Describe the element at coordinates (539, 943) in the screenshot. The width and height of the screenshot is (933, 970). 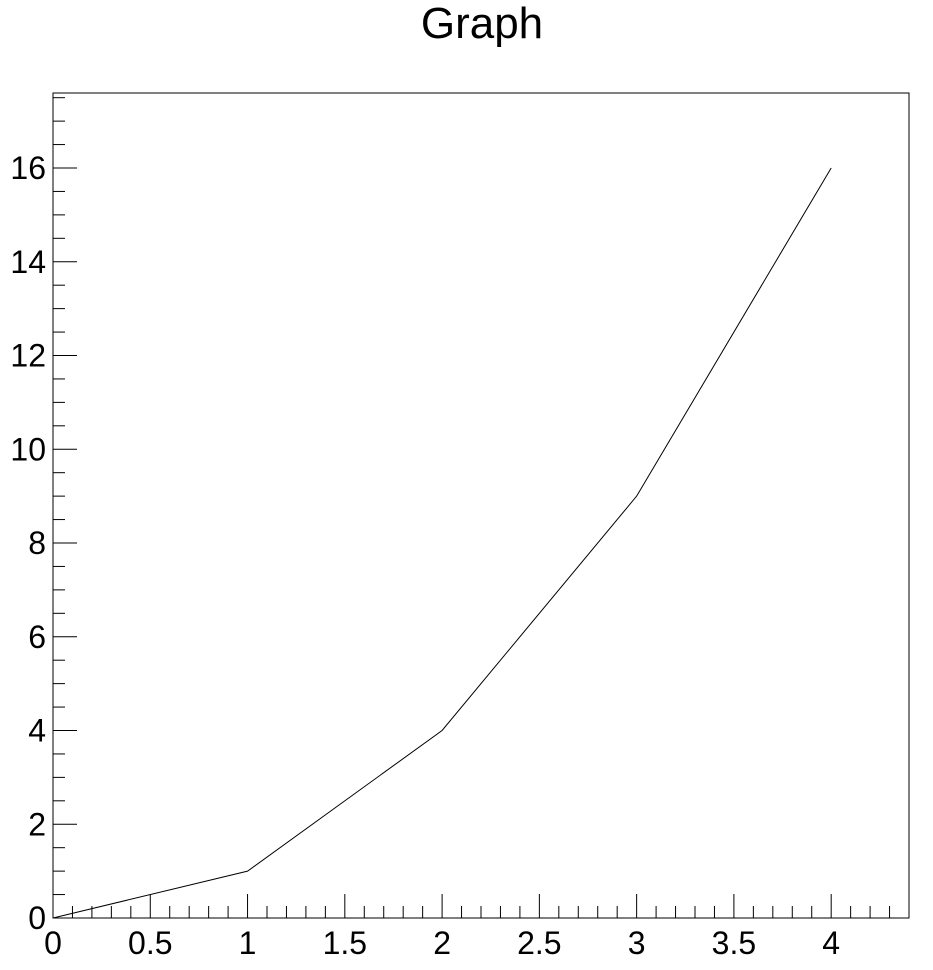
I see `x-tick-label: 2.5` at that location.